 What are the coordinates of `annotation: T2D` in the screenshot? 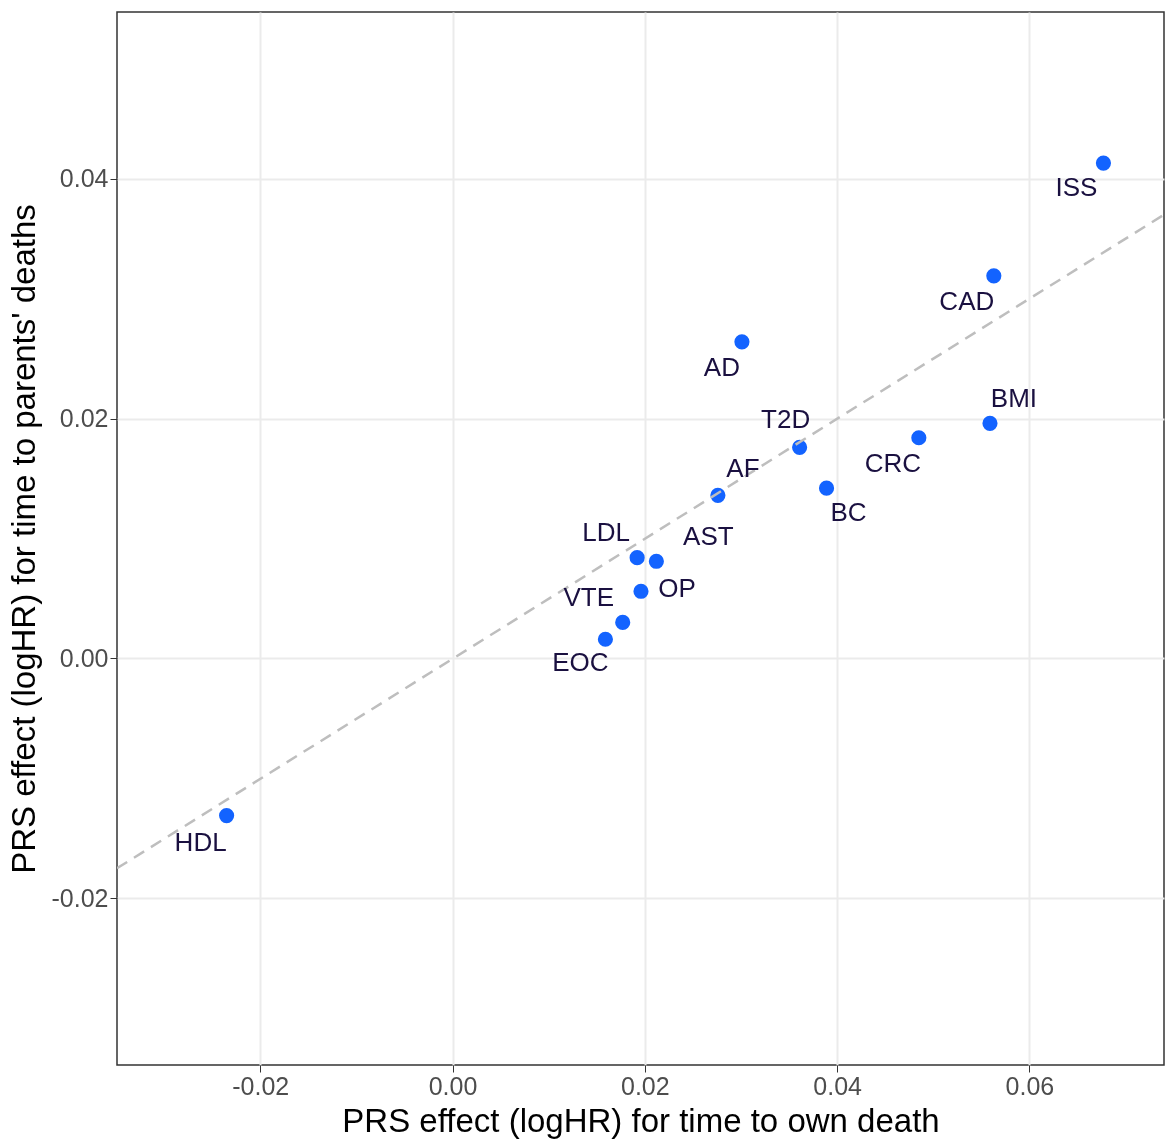 It's located at (786, 419).